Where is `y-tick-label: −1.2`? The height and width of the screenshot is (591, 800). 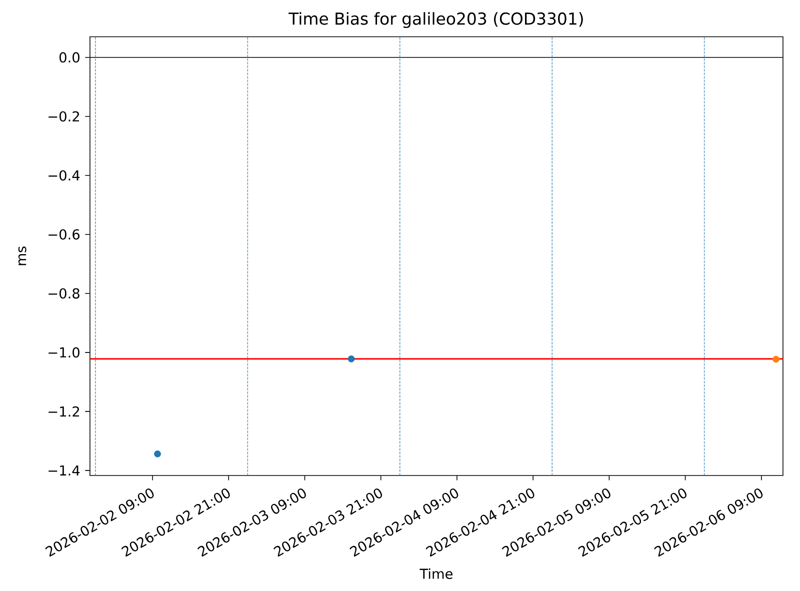 y-tick-label: −1.2 is located at coordinates (63, 411).